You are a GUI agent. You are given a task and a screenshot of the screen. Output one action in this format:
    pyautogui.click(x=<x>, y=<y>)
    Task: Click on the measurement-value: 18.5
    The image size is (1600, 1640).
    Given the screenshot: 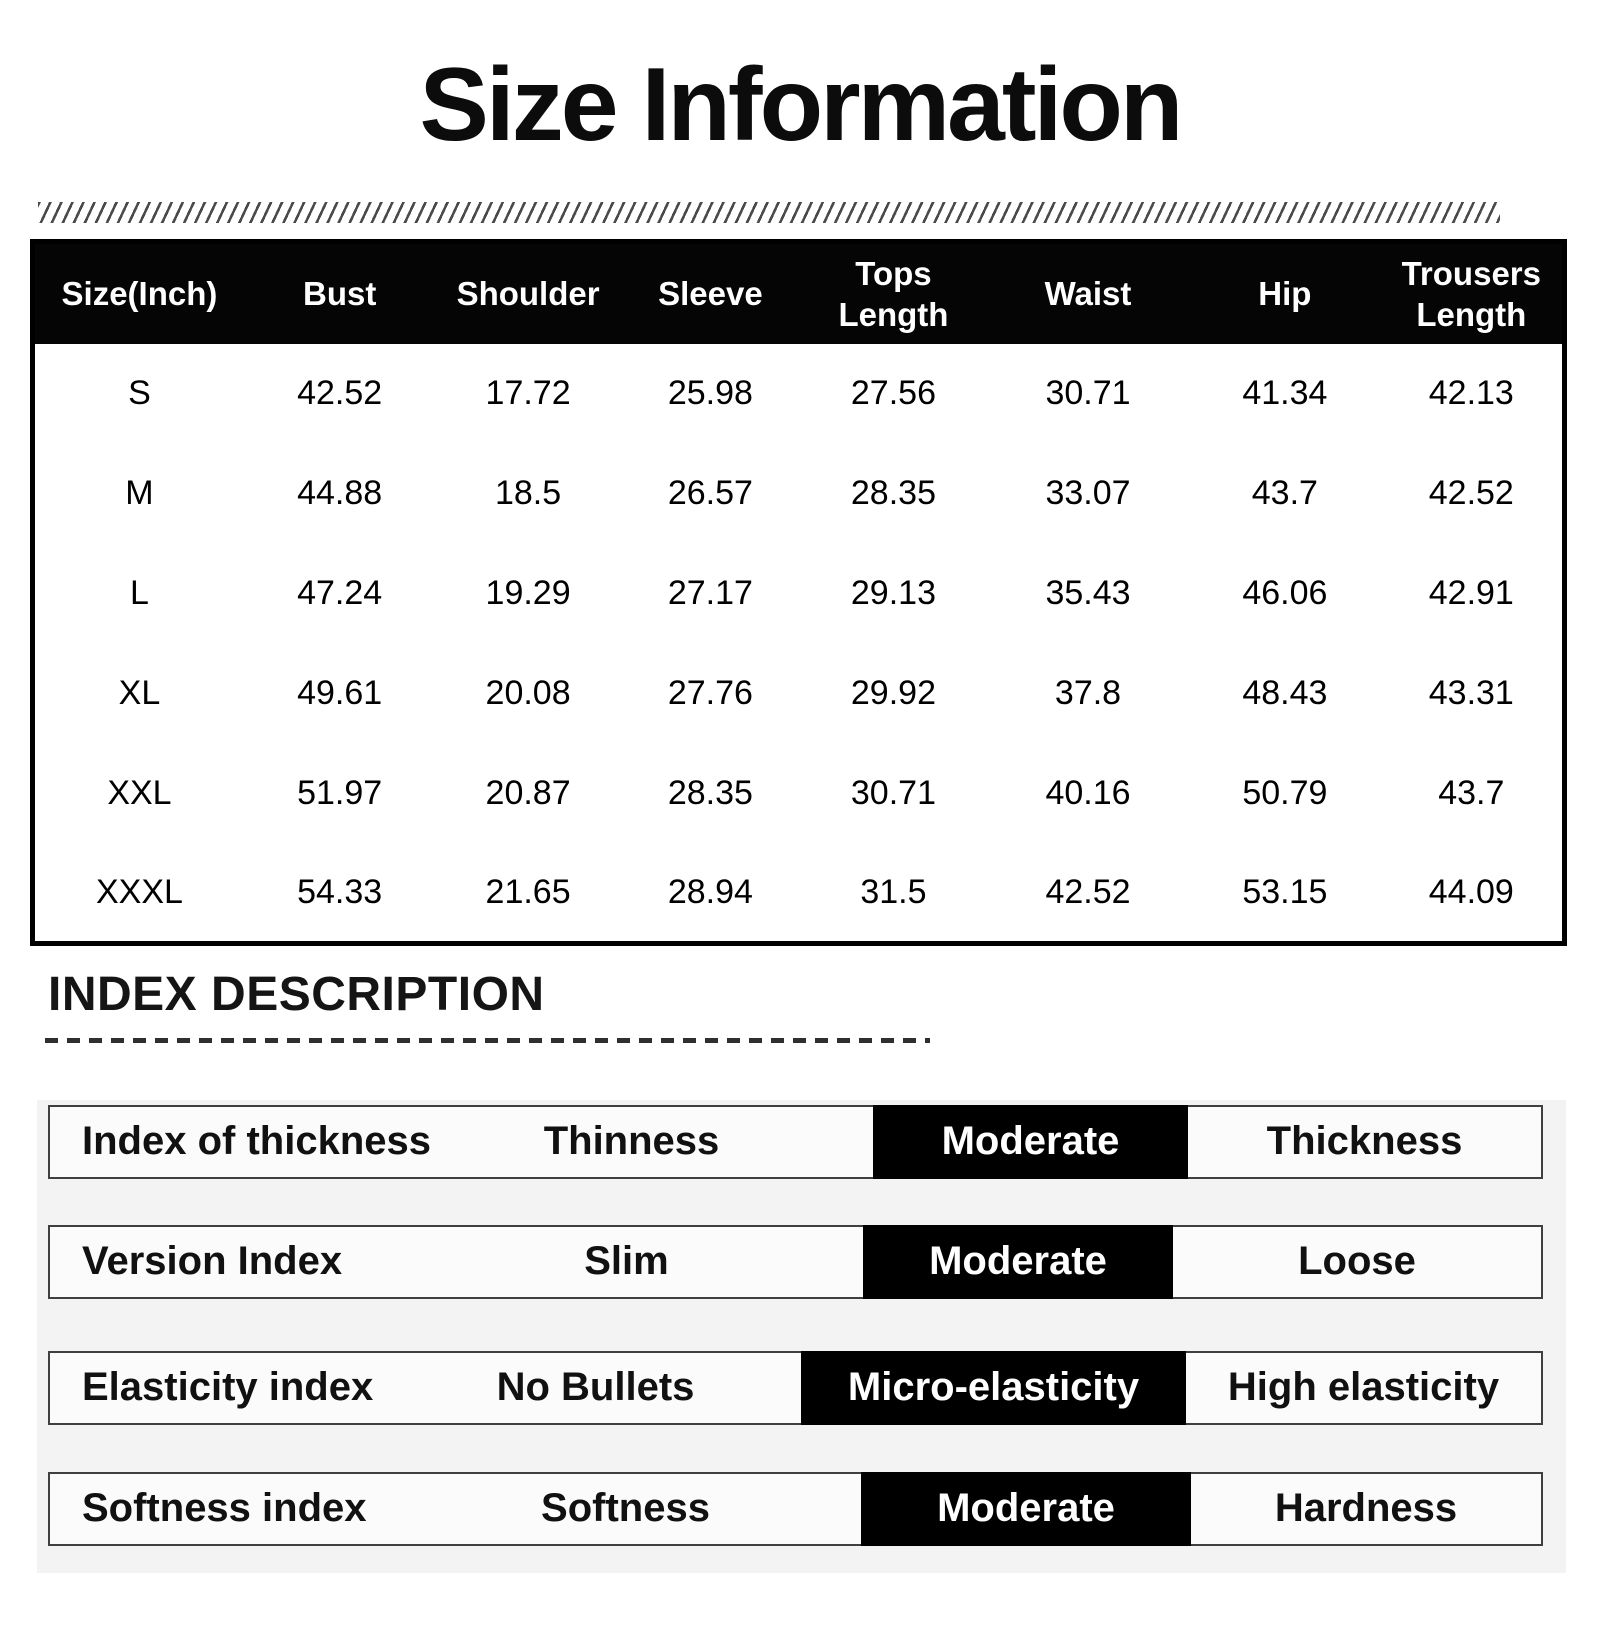 What is the action you would take?
    pyautogui.click(x=528, y=493)
    